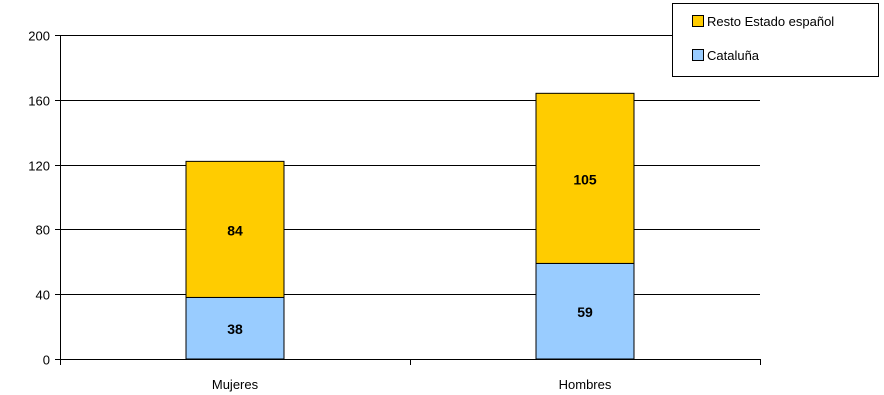 The height and width of the screenshot is (395, 884). Describe the element at coordinates (235, 384) in the screenshot. I see `x-tick-label: Mujeres` at that location.